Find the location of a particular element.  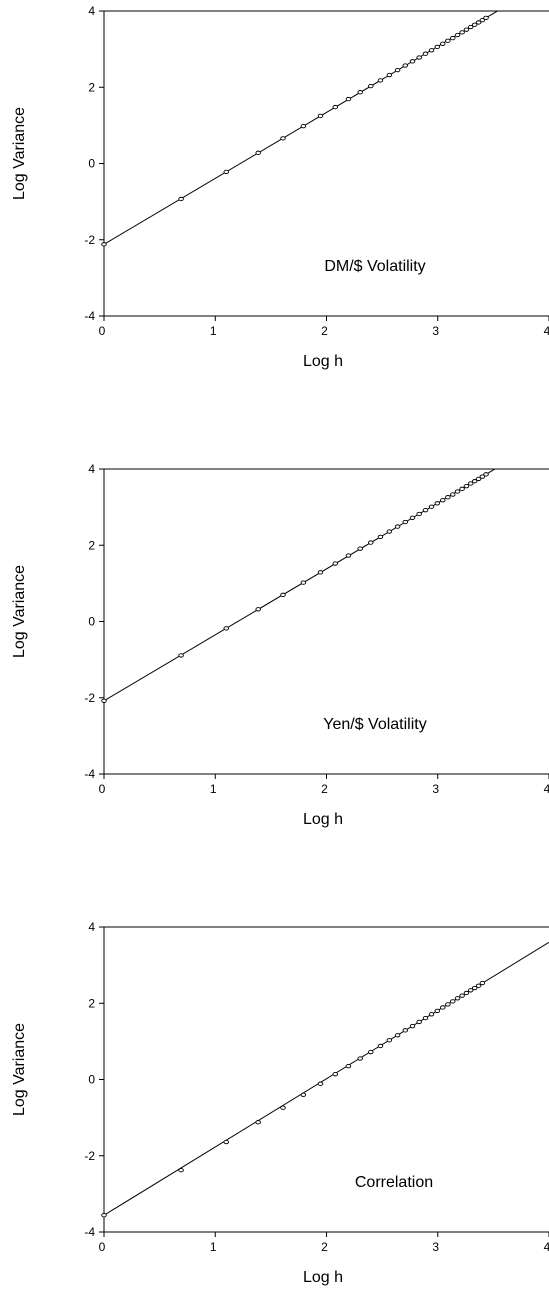

chart-annotation: DM/$ Volatility is located at coordinates (374, 266).